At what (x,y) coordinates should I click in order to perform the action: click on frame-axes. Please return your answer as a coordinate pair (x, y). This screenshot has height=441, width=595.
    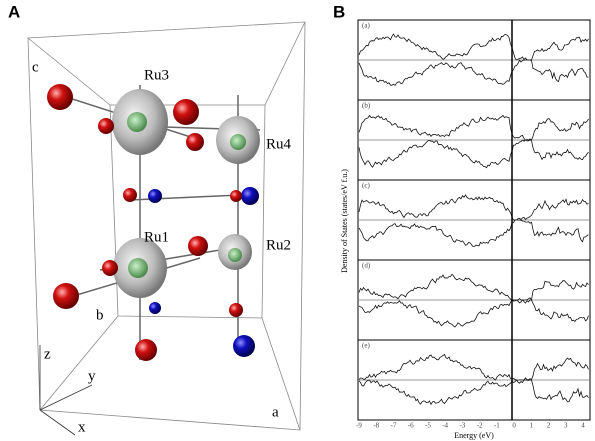
    Looking at the image, I should click on (66, 390).